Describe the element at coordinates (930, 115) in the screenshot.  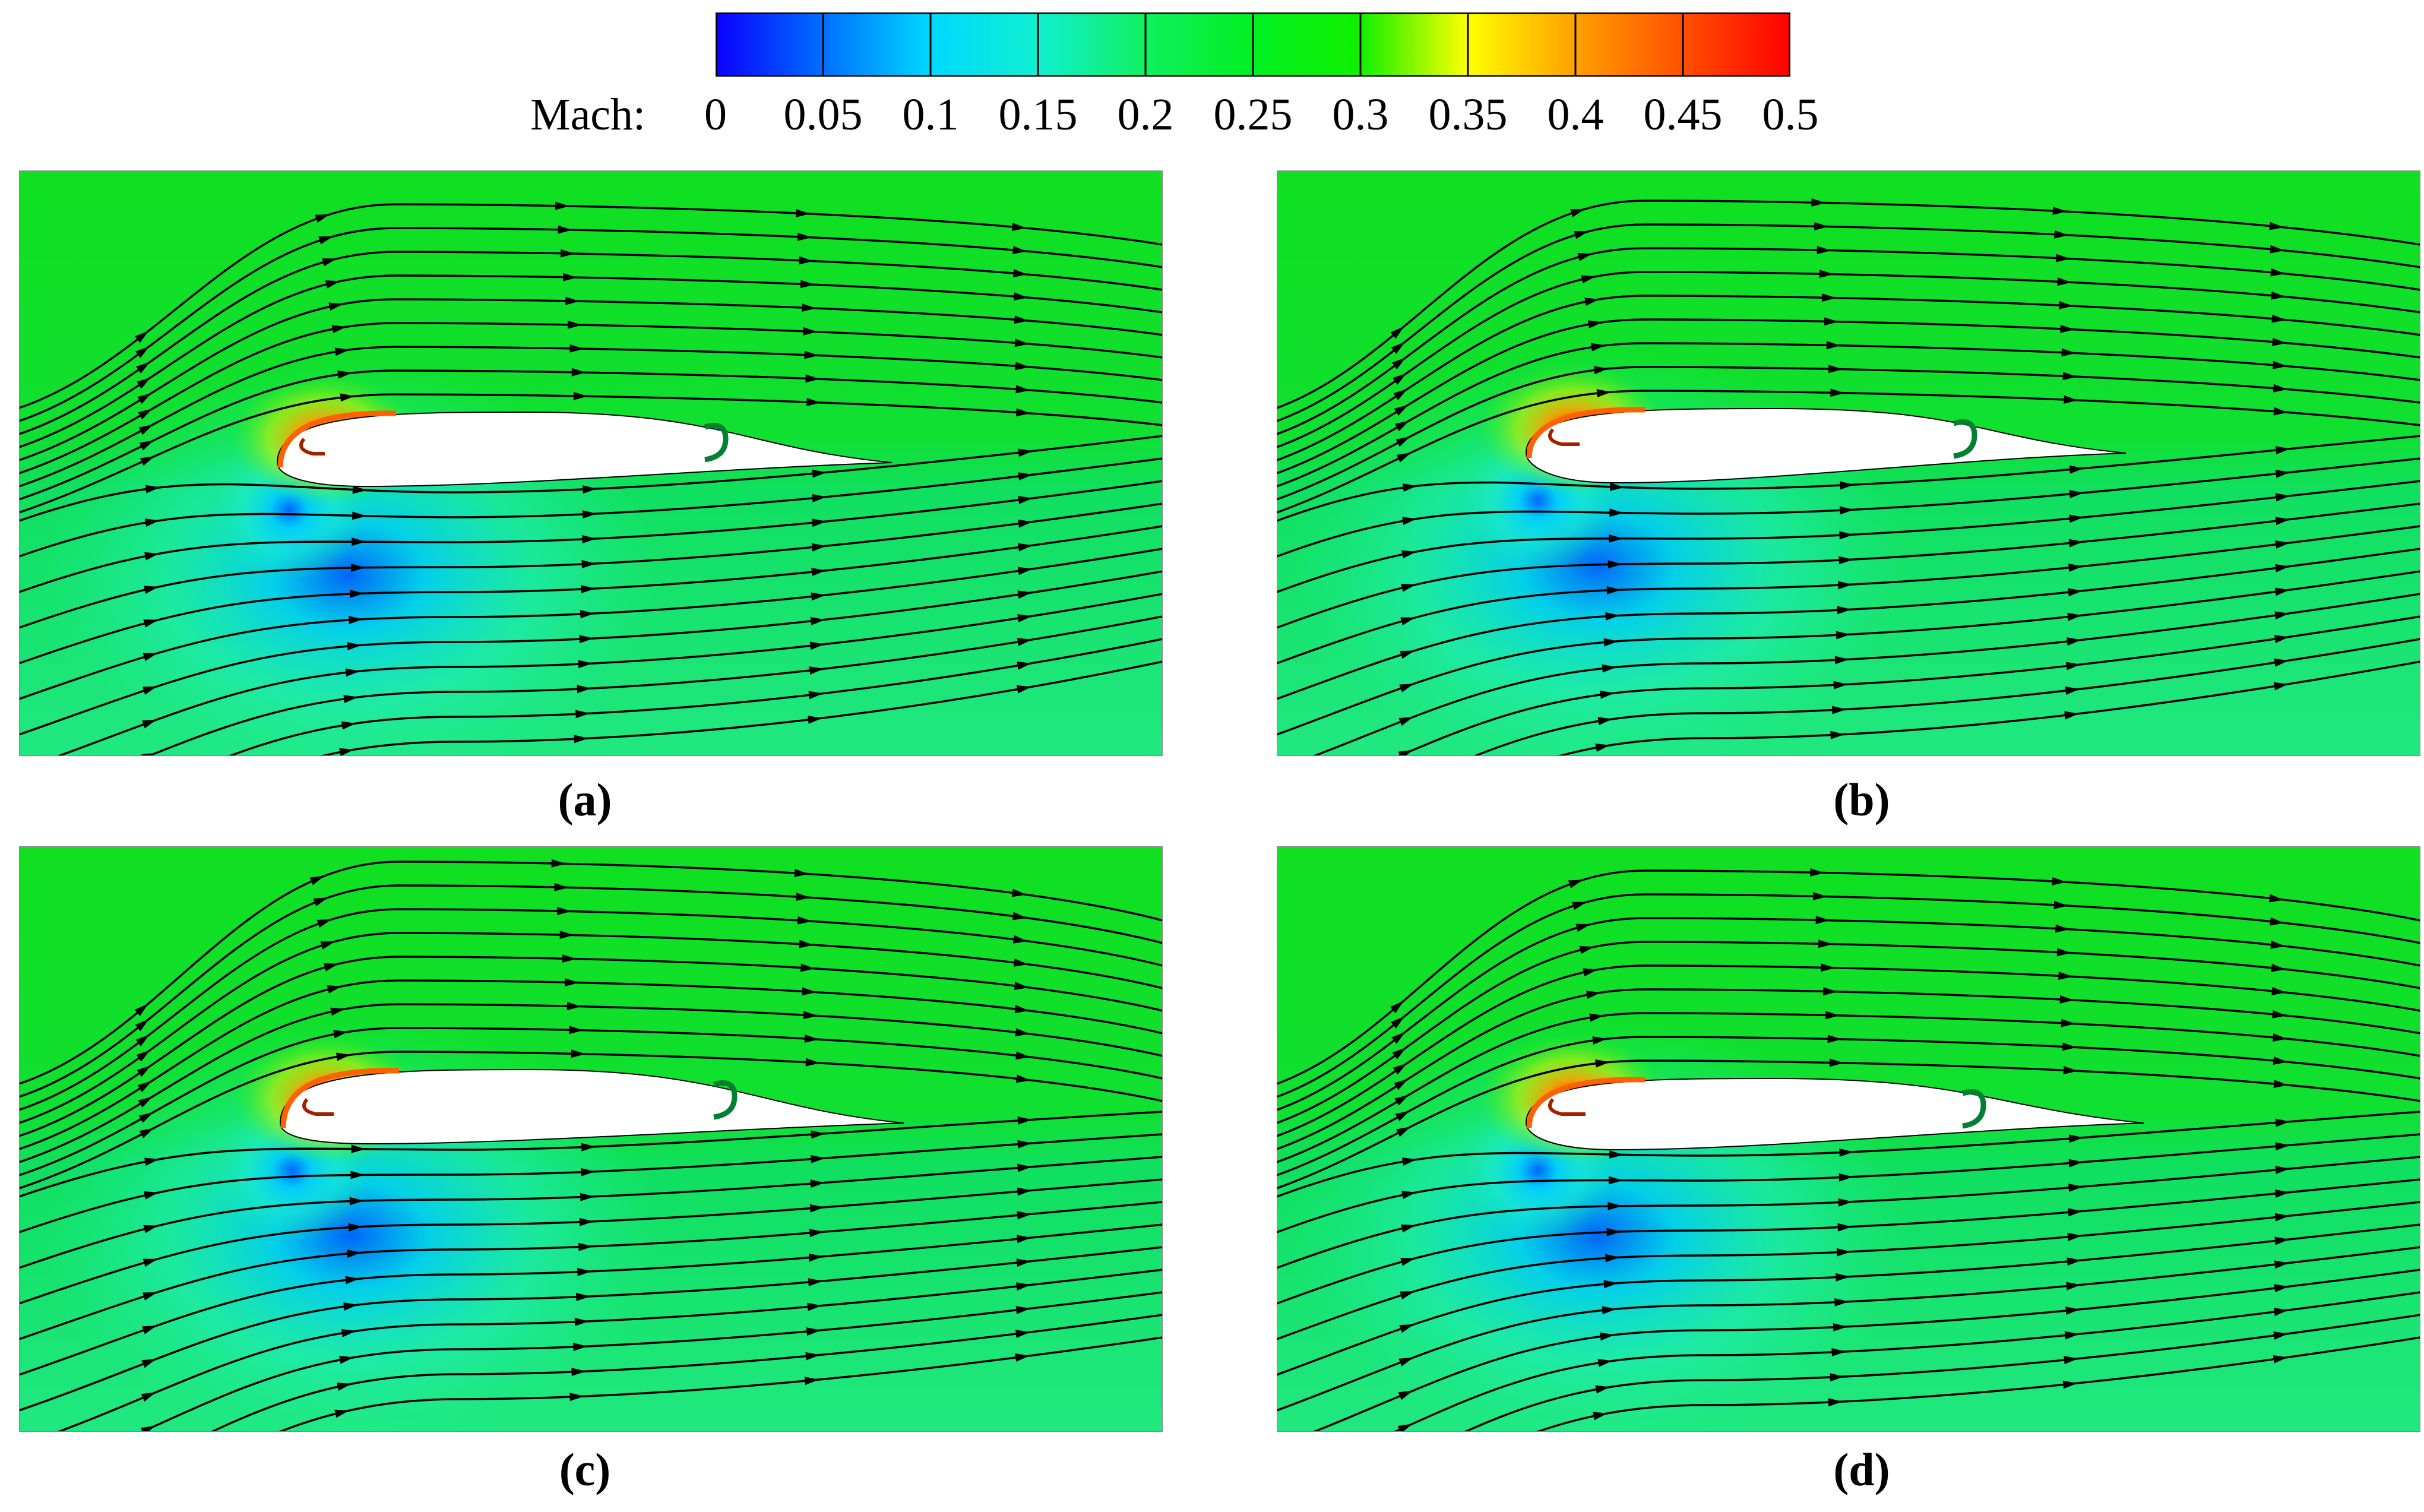
I see `colorbar-tick: 0.1` at that location.